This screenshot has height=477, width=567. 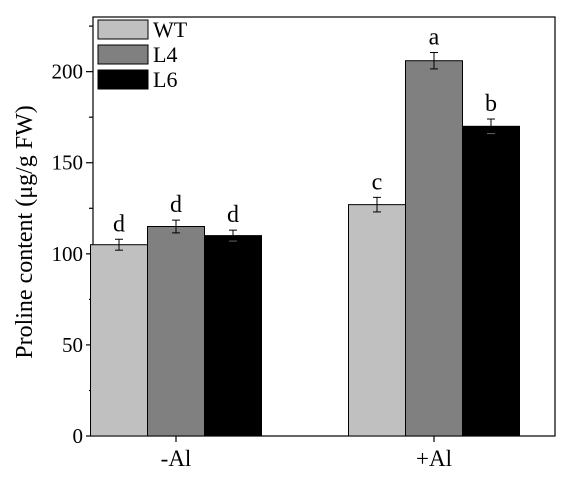 I want to click on legend-swatch-l4, so click(x=123, y=54).